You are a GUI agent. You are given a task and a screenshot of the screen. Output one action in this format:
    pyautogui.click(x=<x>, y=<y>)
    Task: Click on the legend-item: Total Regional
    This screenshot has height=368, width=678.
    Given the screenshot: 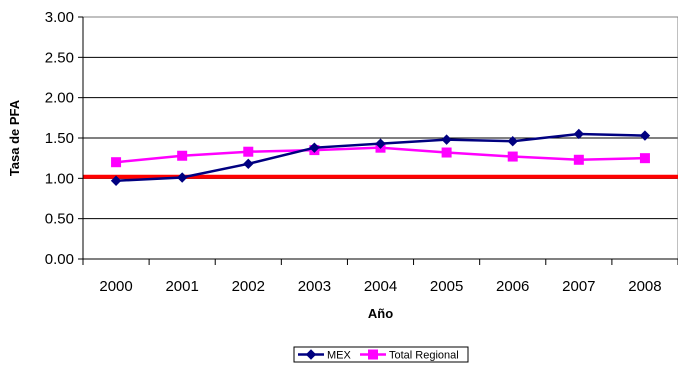 What is the action you would take?
    pyautogui.click(x=409, y=355)
    